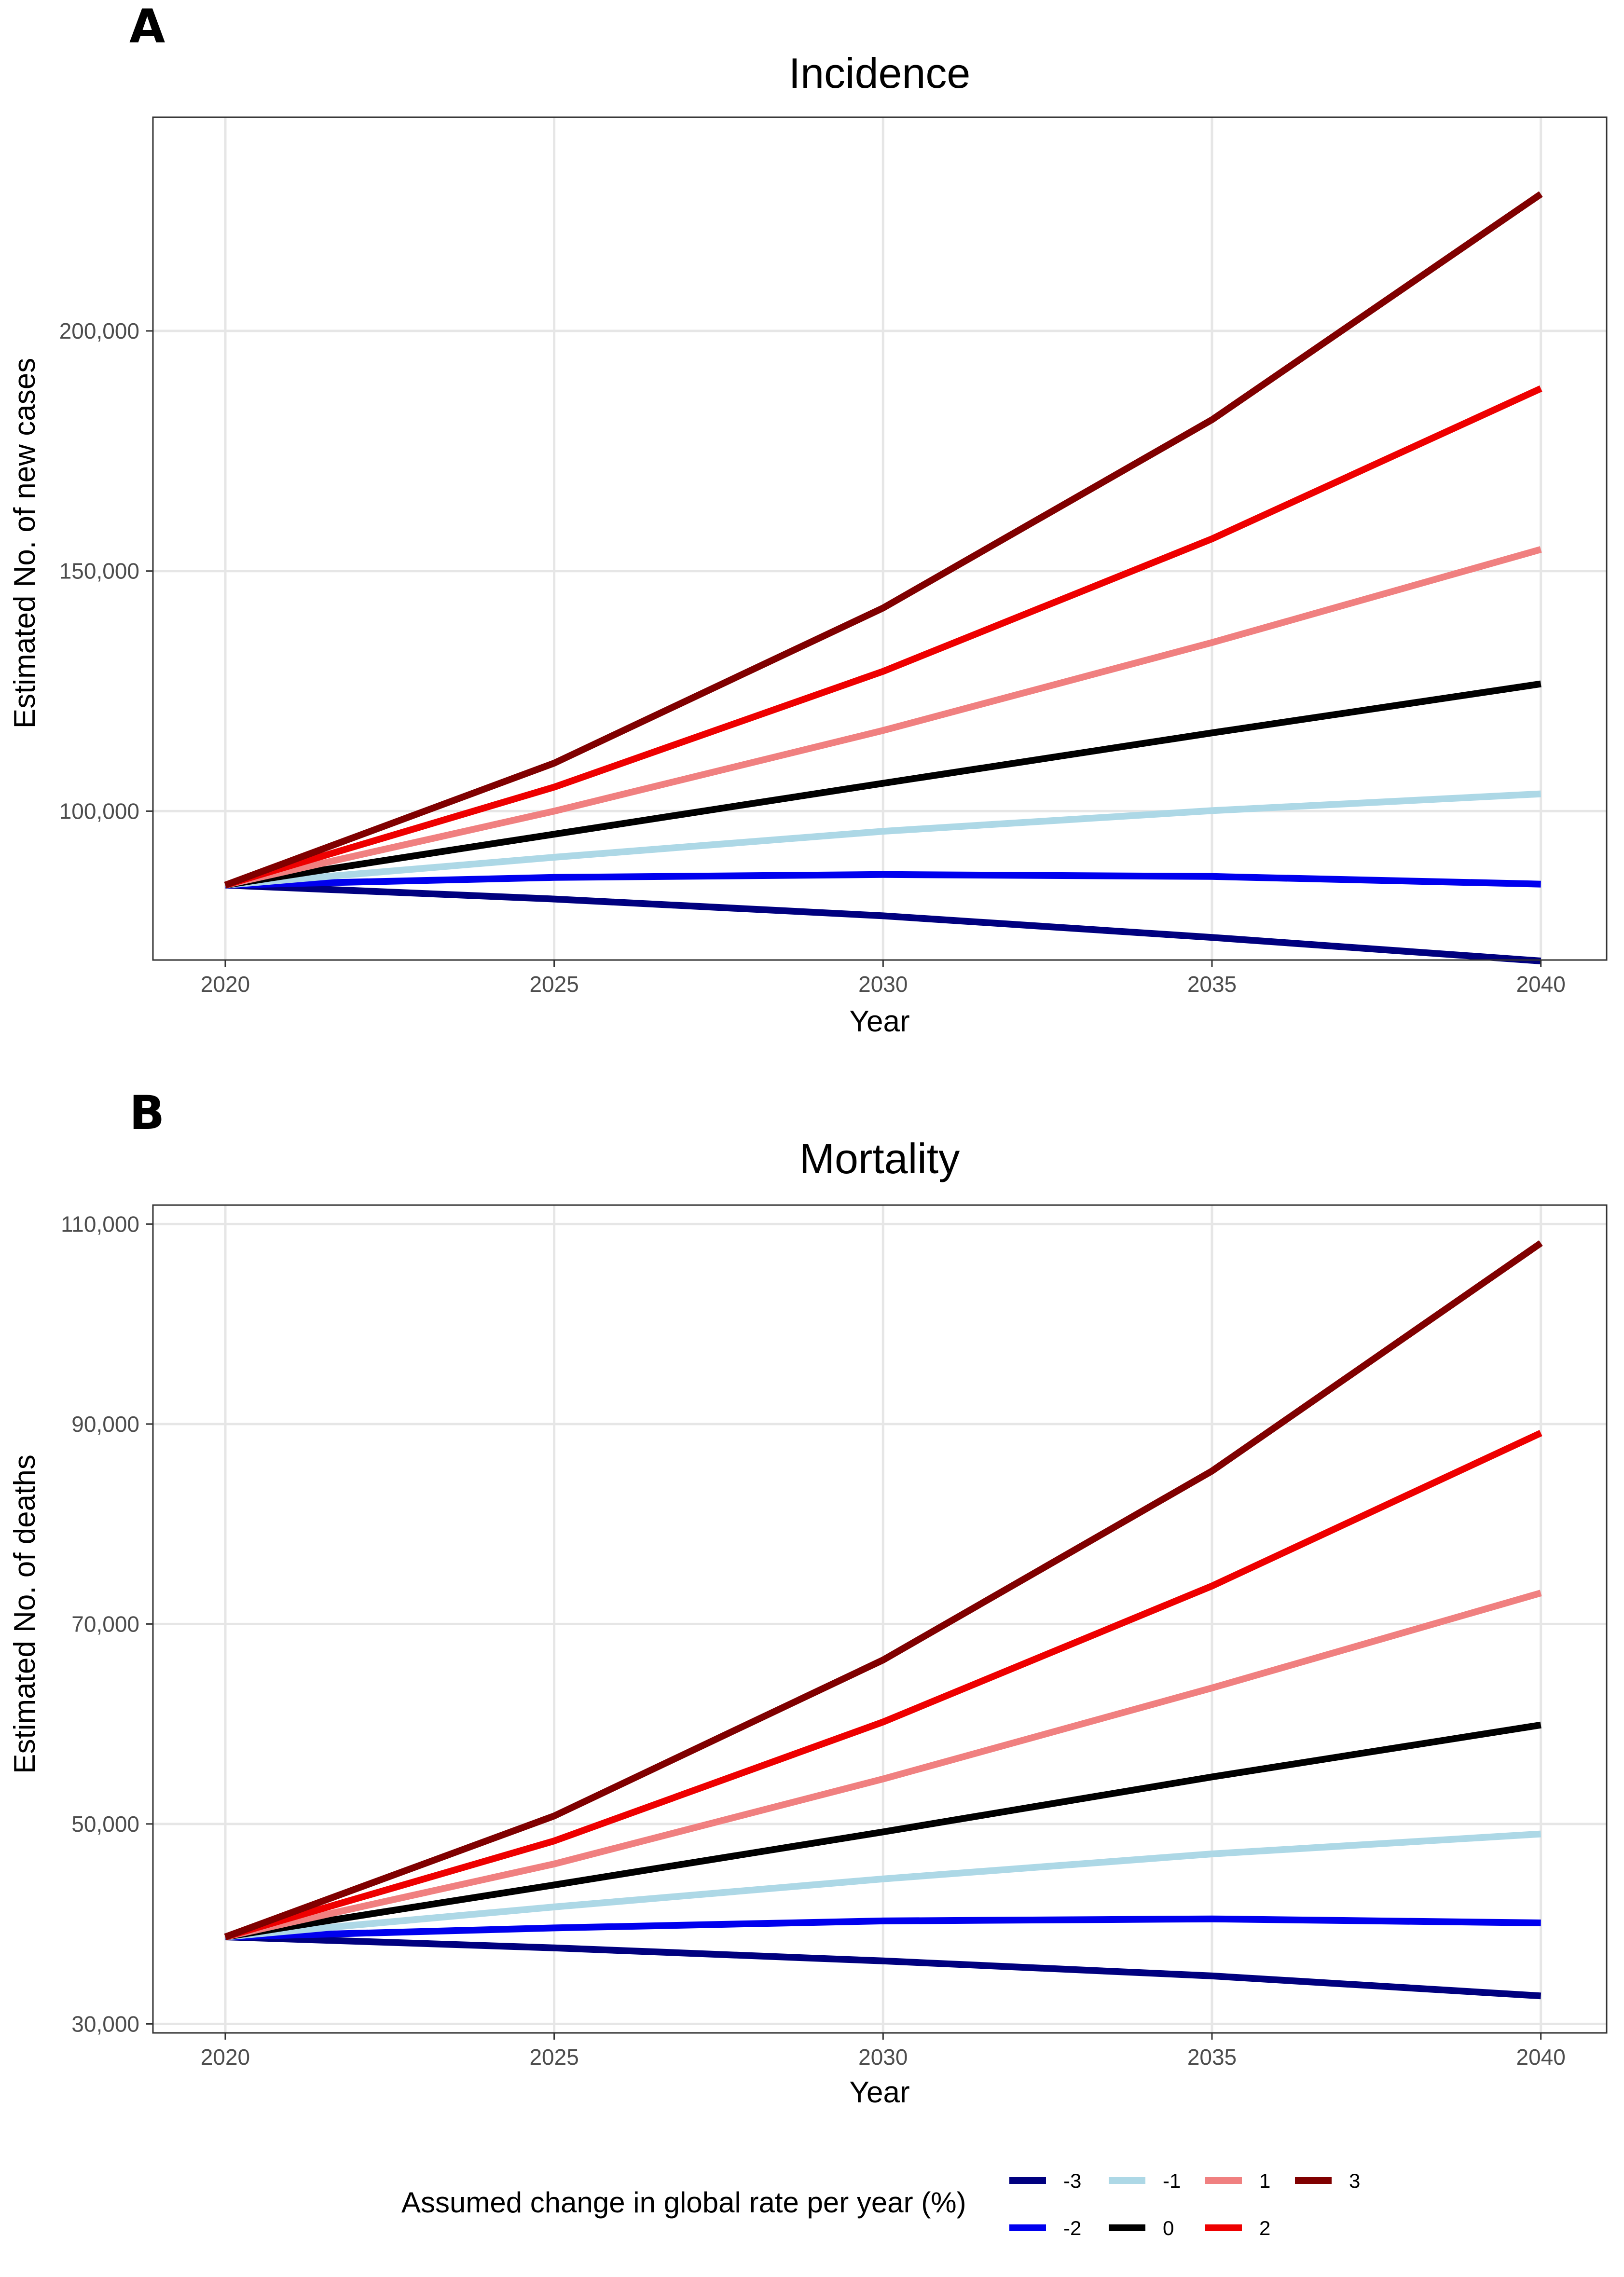  I want to click on legend-label: 1, so click(1265, 2181).